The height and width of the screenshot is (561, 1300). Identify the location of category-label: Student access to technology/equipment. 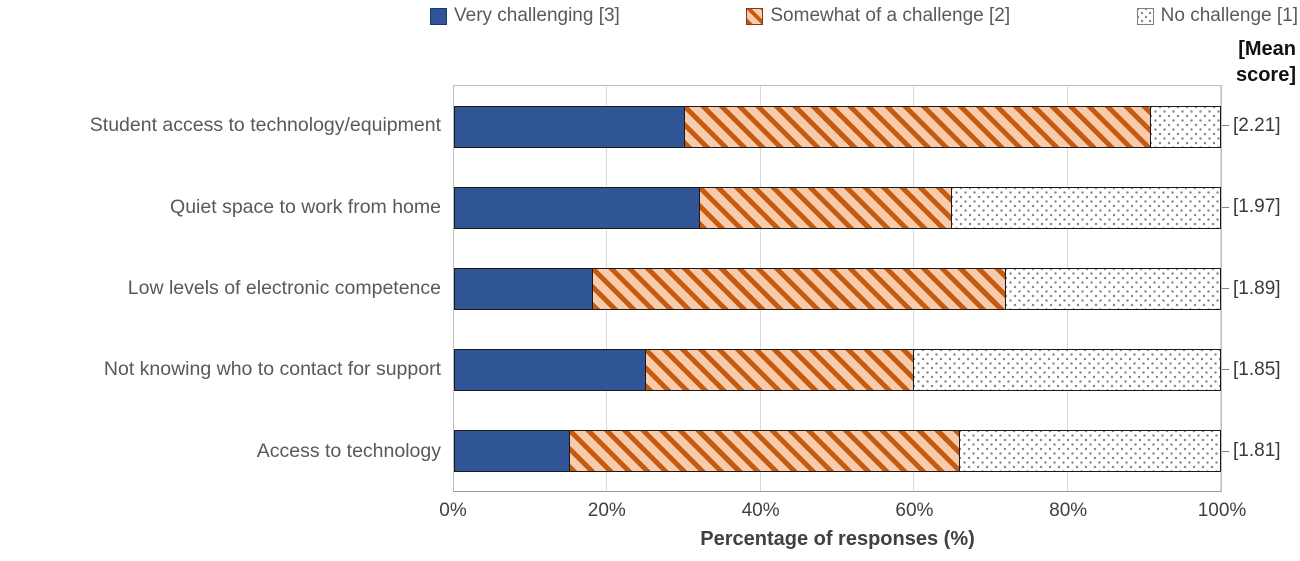
(265, 125).